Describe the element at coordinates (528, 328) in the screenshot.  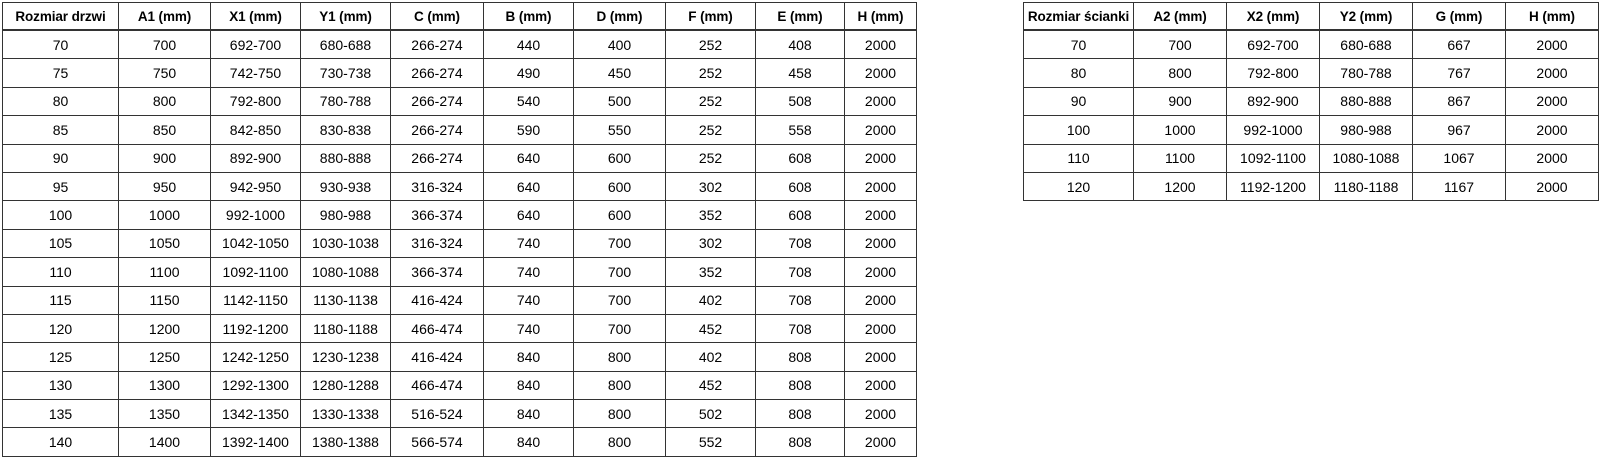
I see `table-cell: 740` at that location.